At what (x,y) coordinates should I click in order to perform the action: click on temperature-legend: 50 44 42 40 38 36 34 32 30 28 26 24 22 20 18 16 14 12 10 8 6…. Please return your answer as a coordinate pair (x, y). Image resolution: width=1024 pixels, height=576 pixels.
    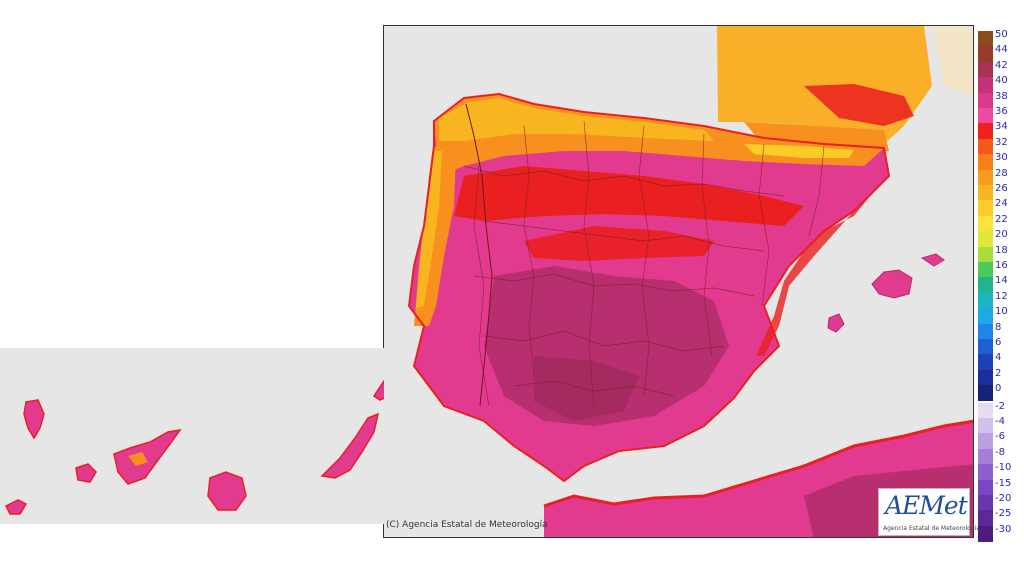
    Looking at the image, I should click on (1000, 285).